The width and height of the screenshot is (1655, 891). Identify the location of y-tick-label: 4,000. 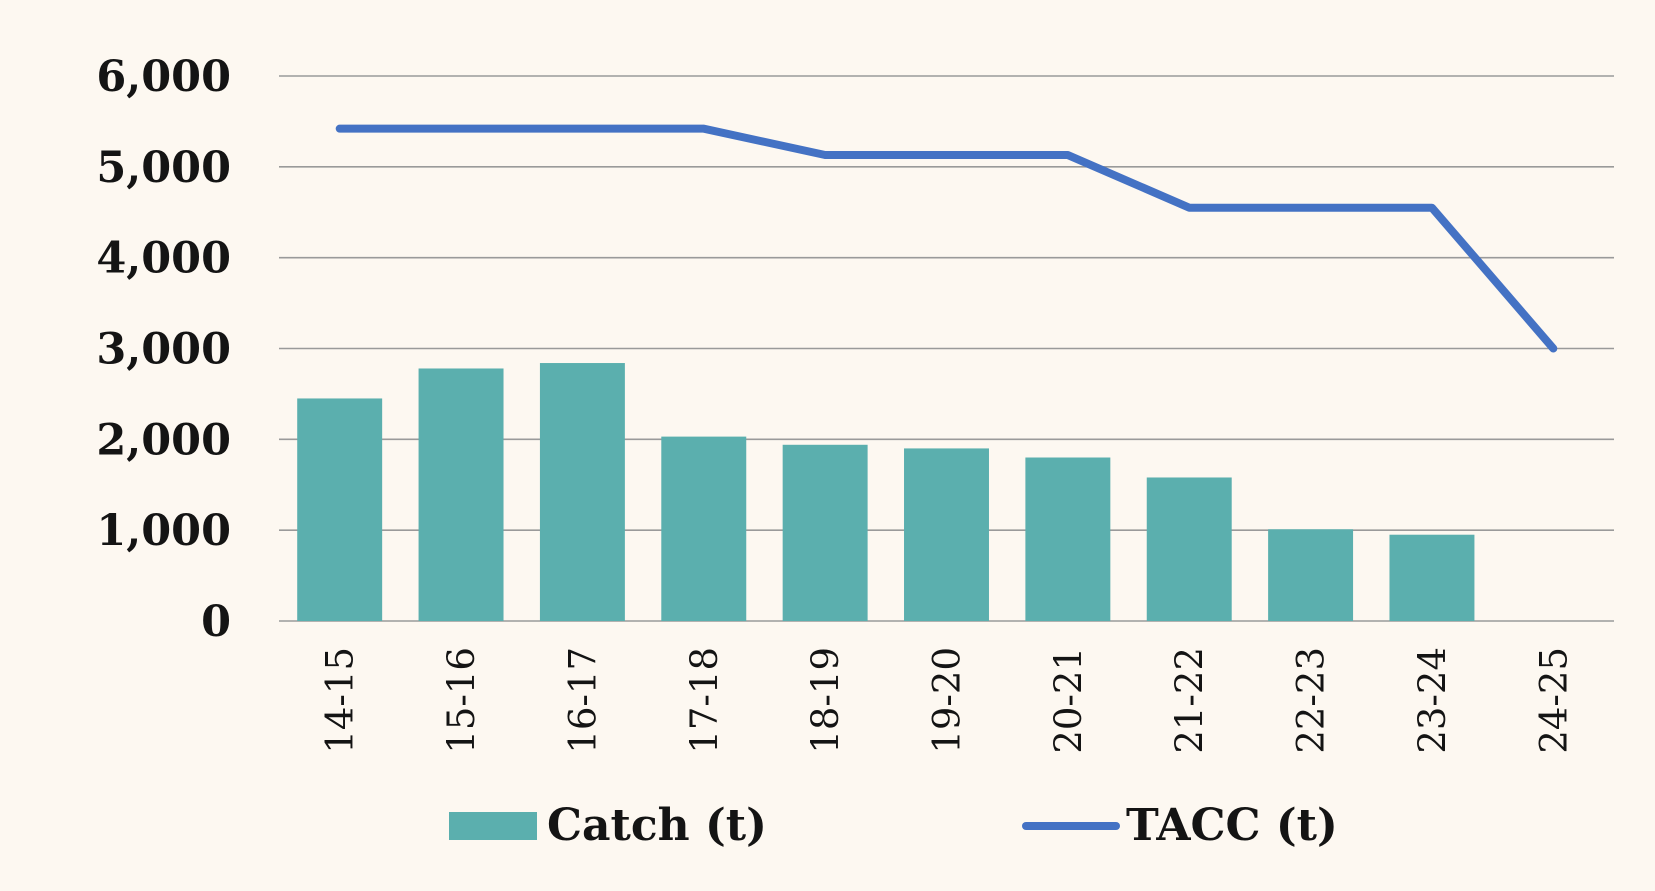
(163, 259).